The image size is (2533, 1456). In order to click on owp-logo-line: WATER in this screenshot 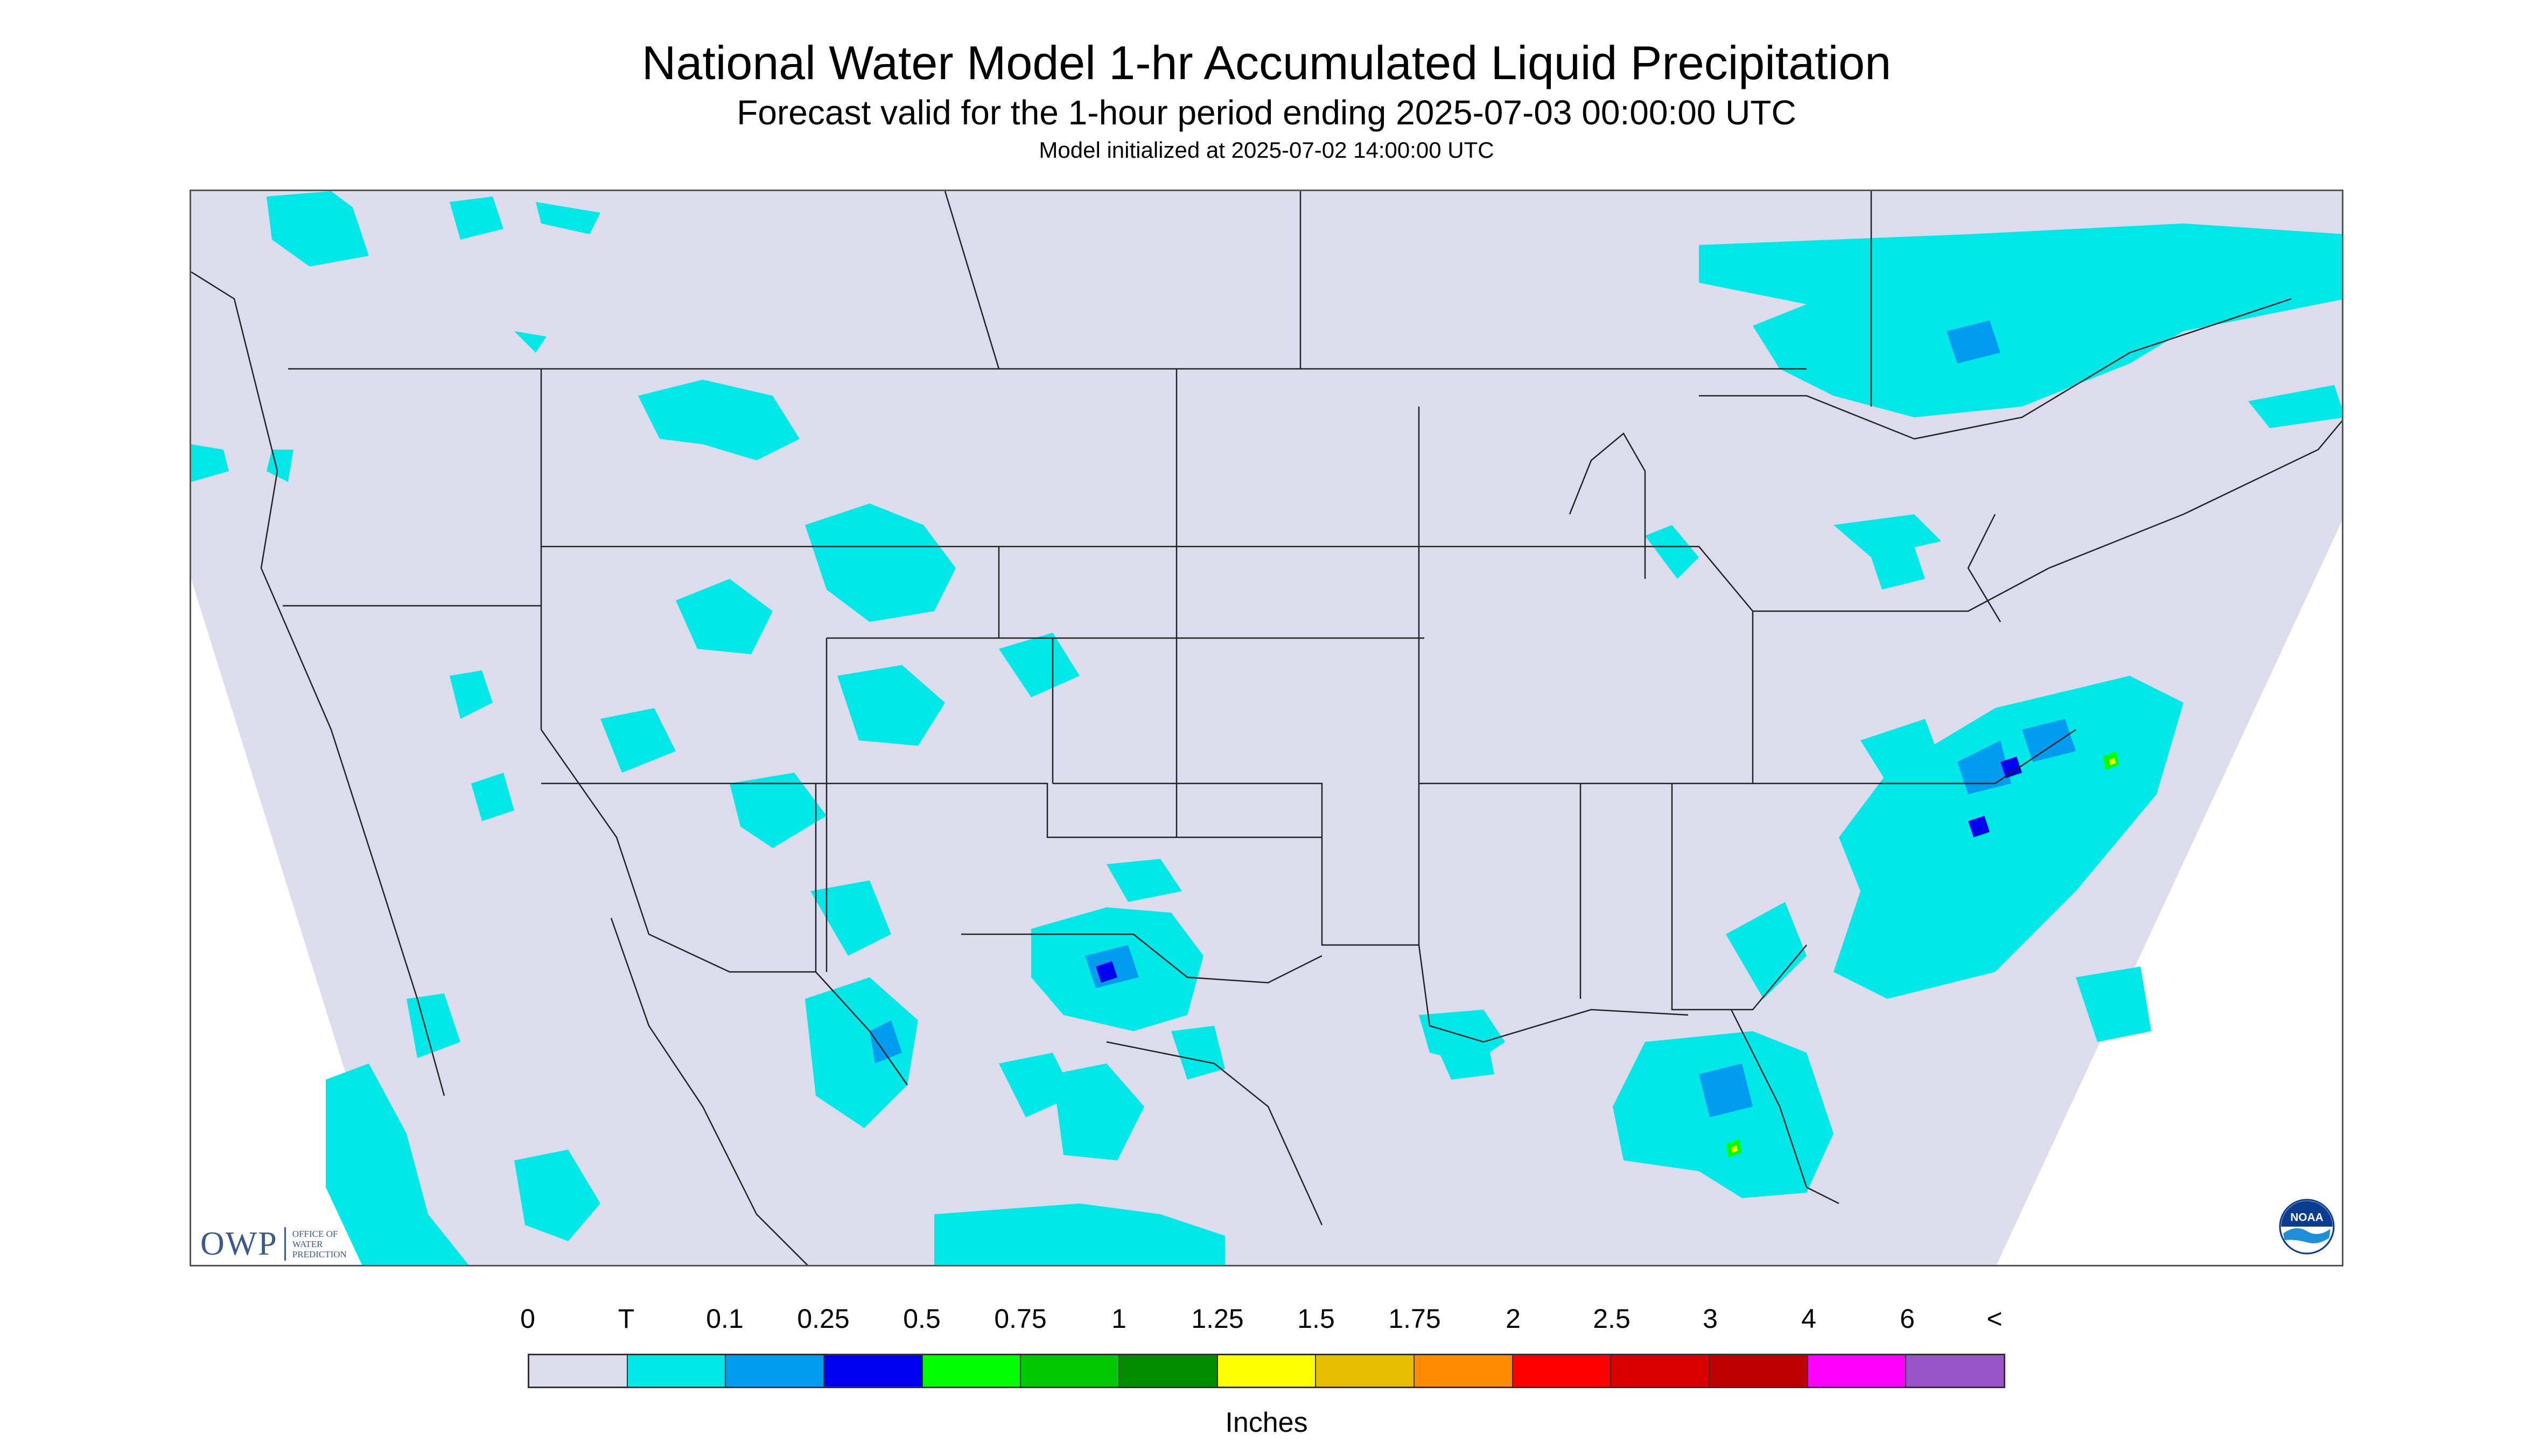, I will do `click(307, 1243)`.